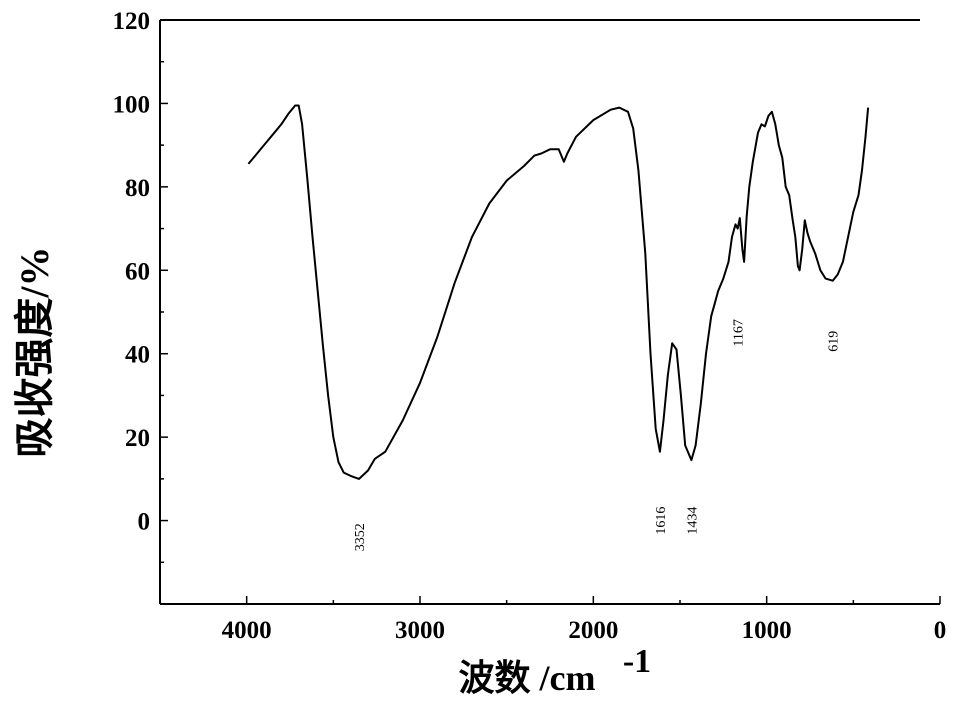 This screenshot has width=962, height=703. I want to click on x-tick-label: 3000, so click(420, 630).